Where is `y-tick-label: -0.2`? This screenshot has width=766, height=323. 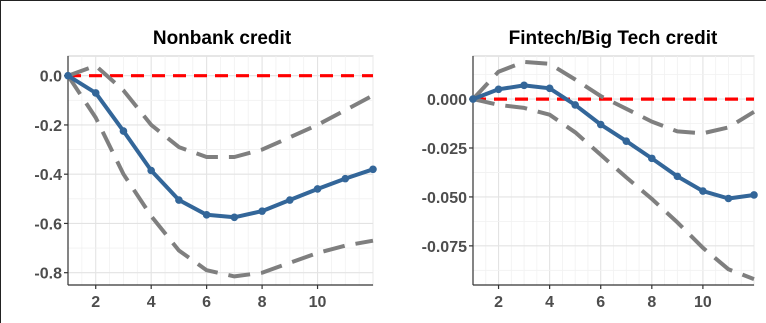
y-tick-label: -0.2 is located at coordinates (48, 126).